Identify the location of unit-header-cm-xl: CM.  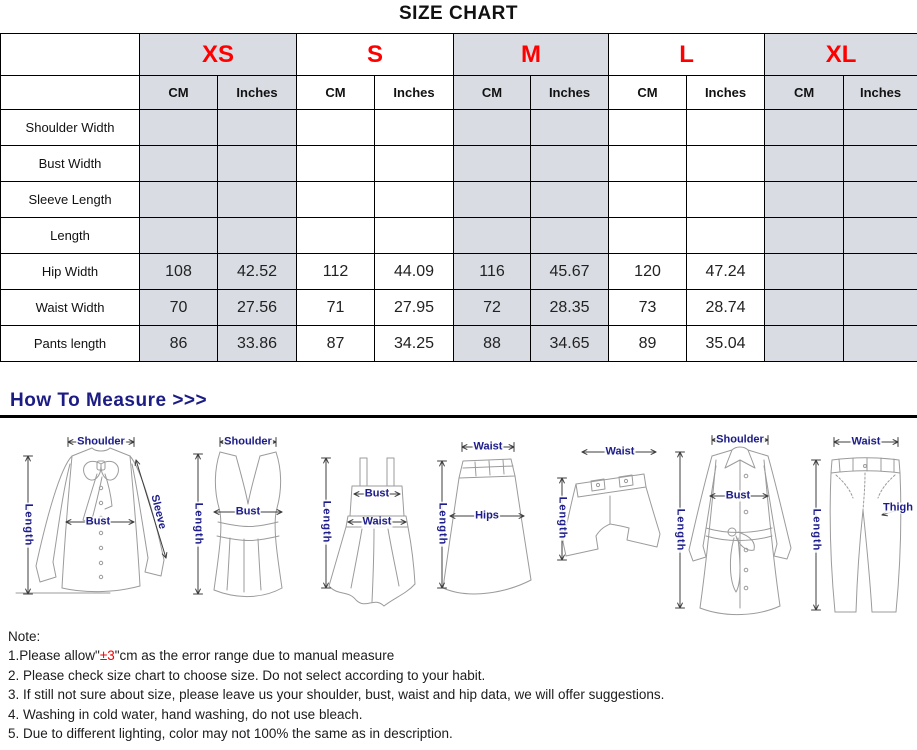
(804, 92).